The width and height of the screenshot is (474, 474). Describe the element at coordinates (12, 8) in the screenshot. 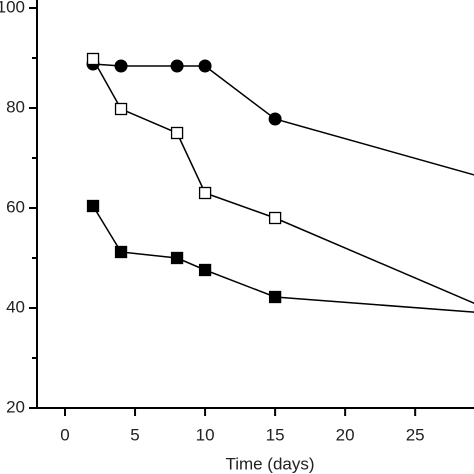

I see `y-tick-label: 100` at that location.